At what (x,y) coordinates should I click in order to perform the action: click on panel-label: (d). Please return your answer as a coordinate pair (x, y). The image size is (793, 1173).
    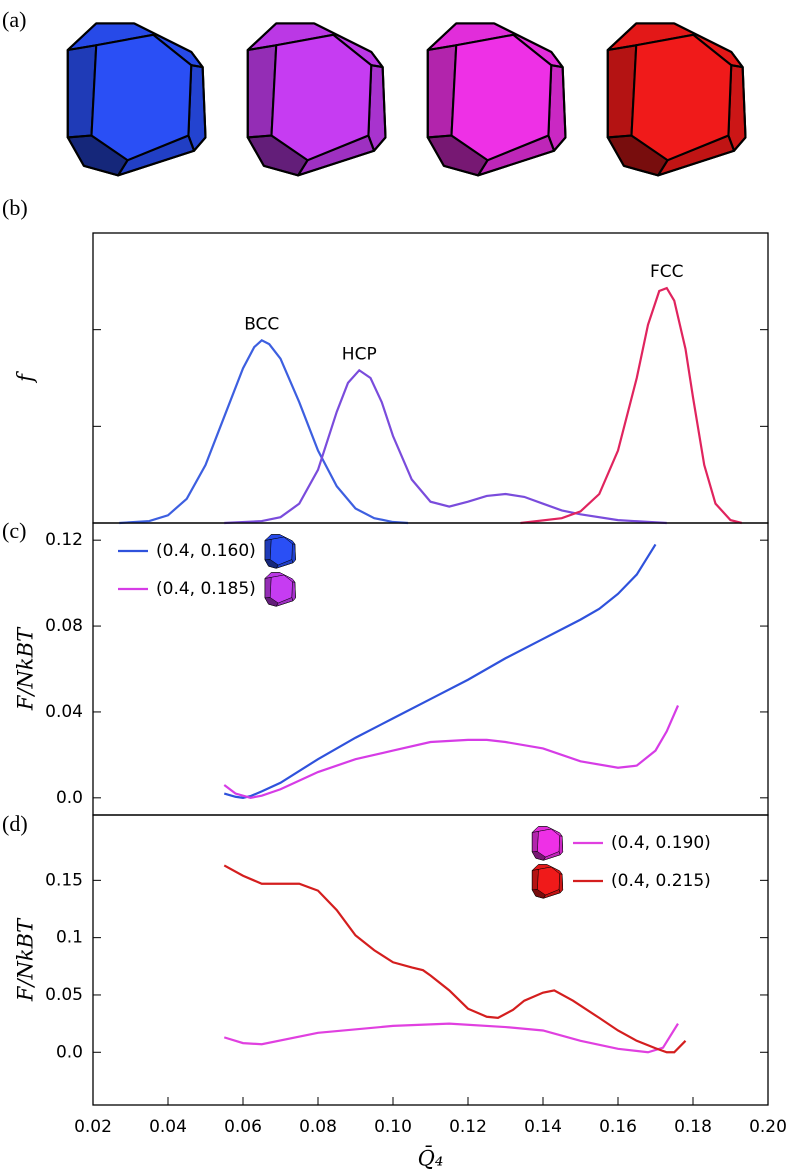
    Looking at the image, I should click on (15, 823).